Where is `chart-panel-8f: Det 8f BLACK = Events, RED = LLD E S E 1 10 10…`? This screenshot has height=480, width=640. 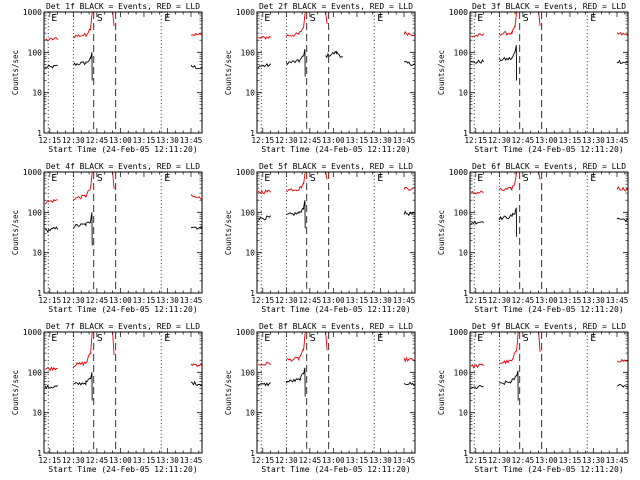
chart-panel-8f: Det 8f BLACK = Events, RED = LLD E S E 1 10 10… is located at coordinates (320, 398).